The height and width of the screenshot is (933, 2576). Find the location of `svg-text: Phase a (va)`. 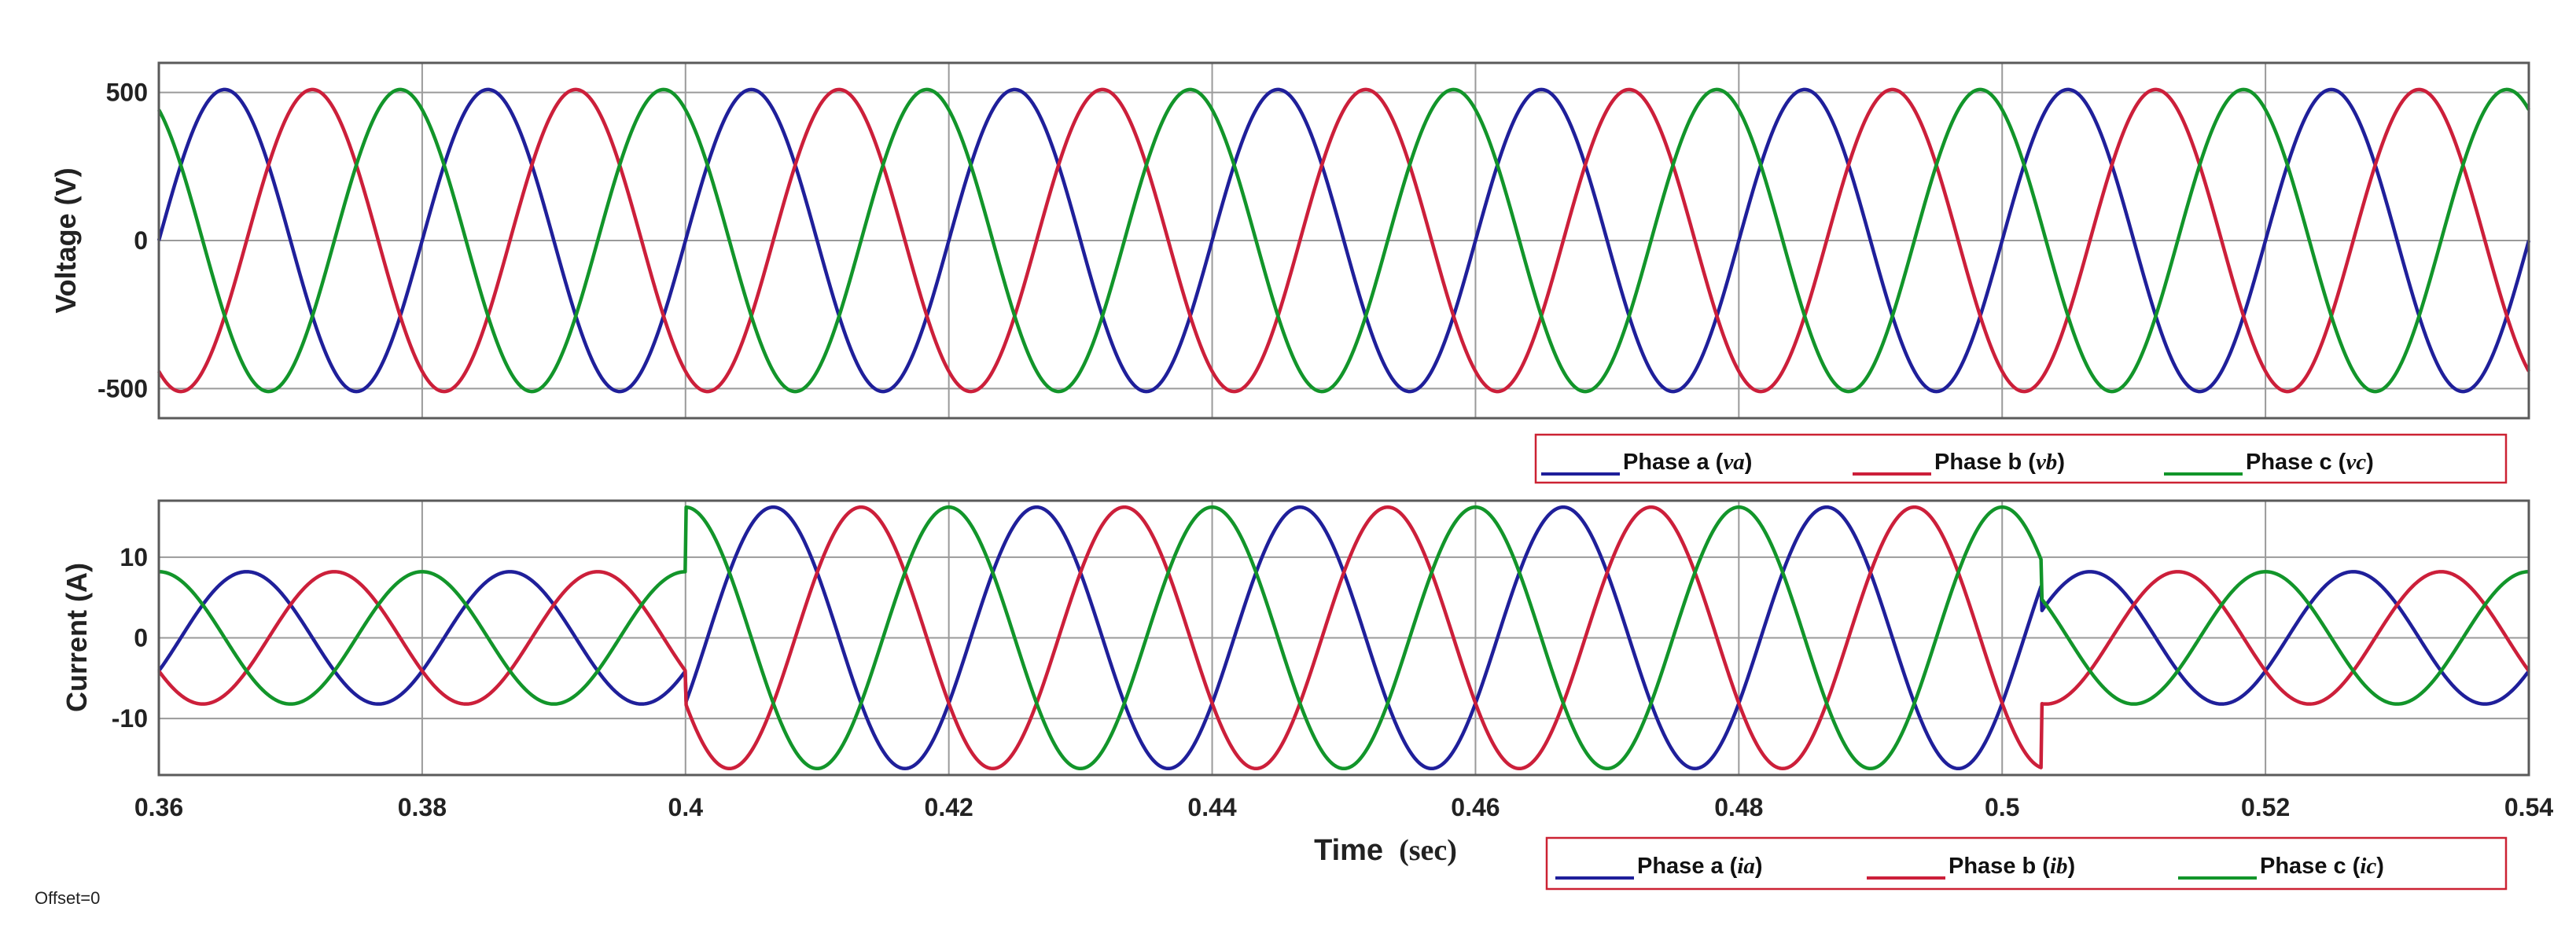

svg-text: Phase a (va) is located at coordinates (1688, 463).